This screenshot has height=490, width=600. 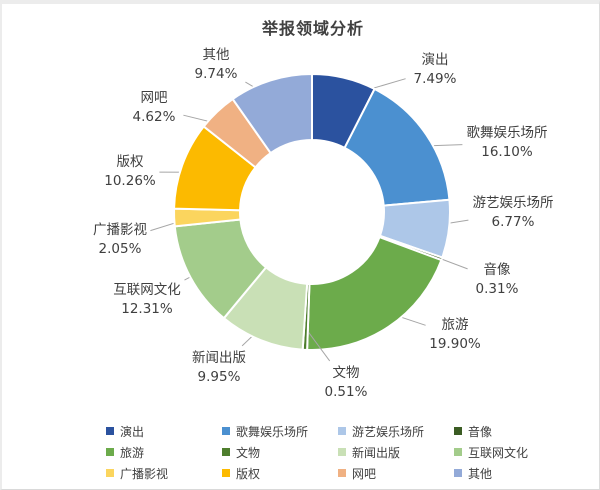 I want to click on slice-label-name: 歌舞娱乐场所, so click(x=507, y=133).